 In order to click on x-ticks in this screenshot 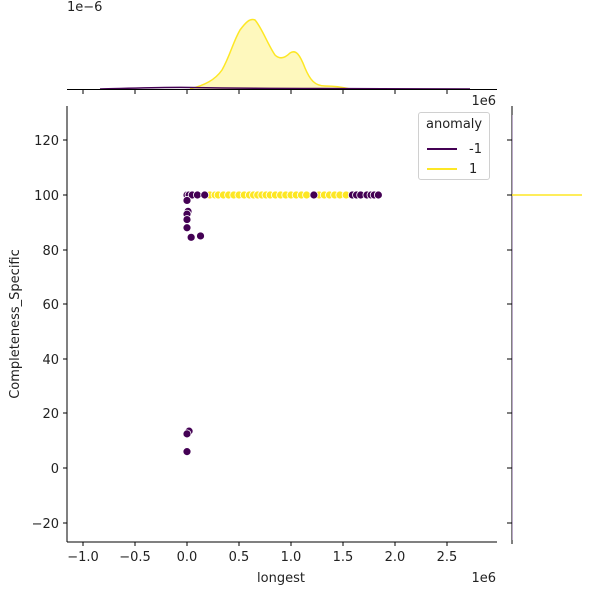, I will do `click(265, 544)`.